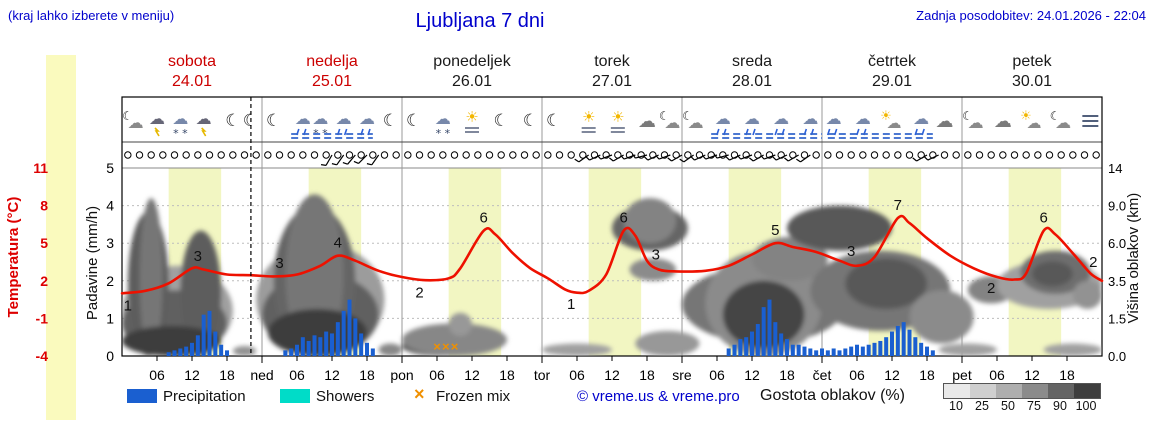 The width and height of the screenshot is (1152, 443). Describe the element at coordinates (822, 375) in the screenshot. I see `day-abbrev-label: čet` at that location.